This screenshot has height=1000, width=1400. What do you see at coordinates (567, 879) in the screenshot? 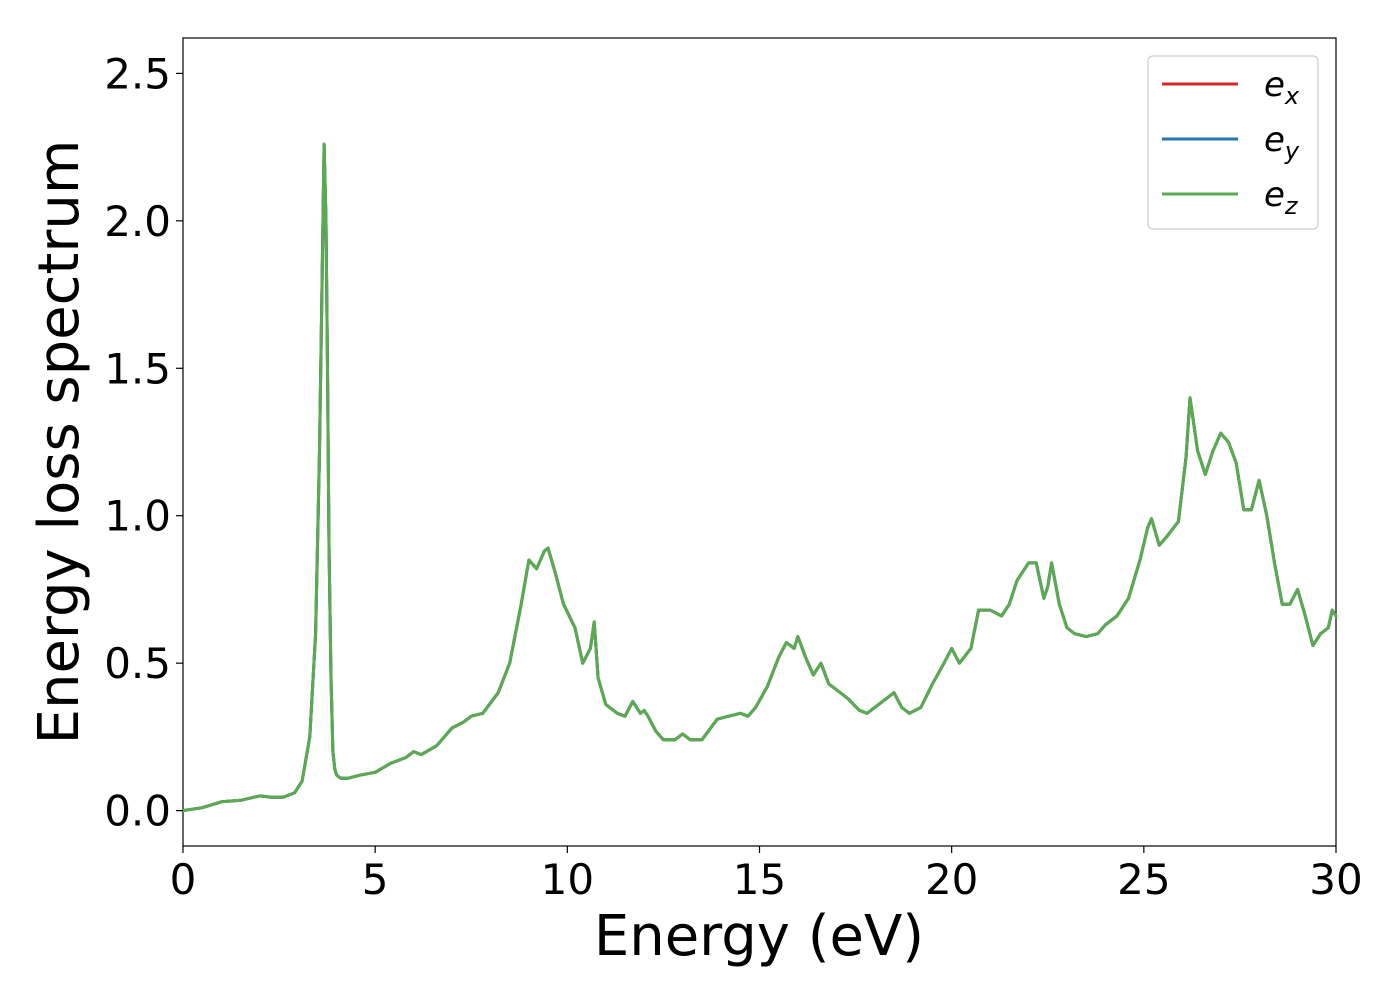
I see `x-tick-label: 10` at bounding box center [567, 879].